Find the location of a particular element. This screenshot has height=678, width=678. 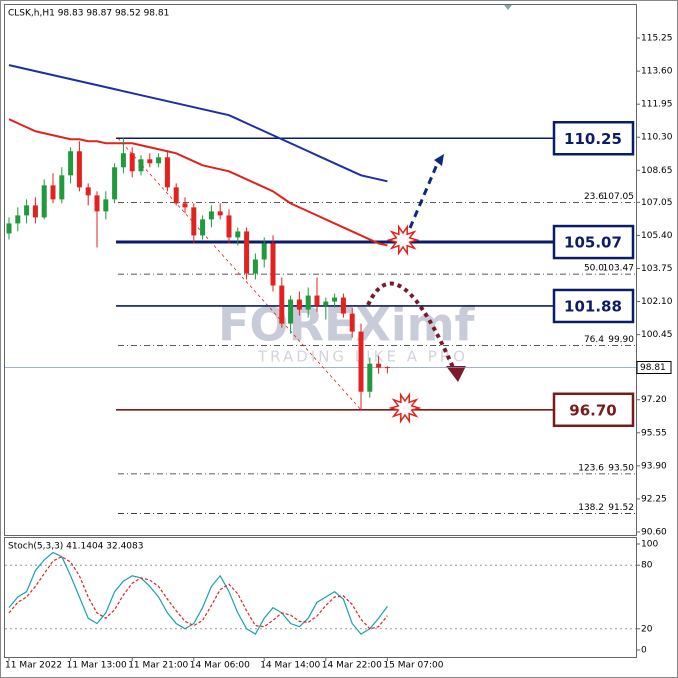

fib-value: 99.90 is located at coordinates (621, 340).